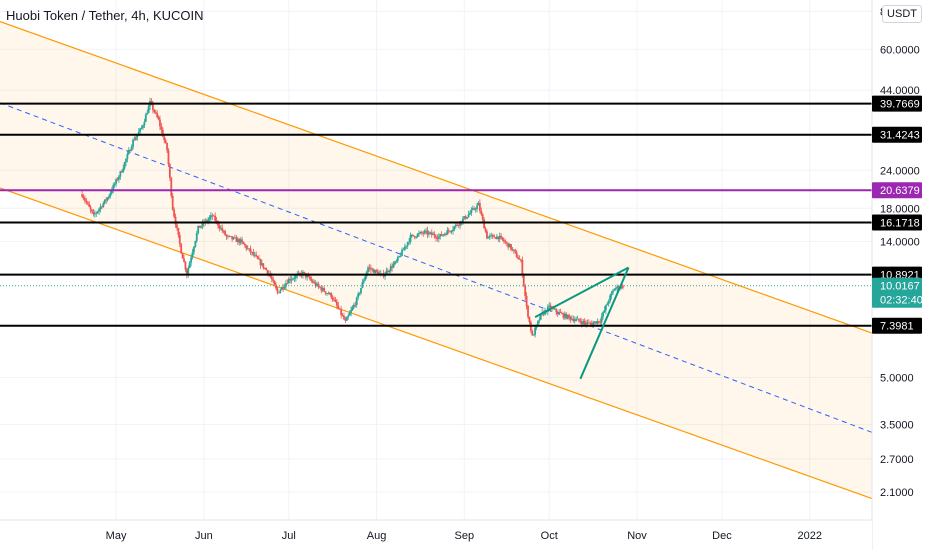 Image resolution: width=932 pixels, height=550 pixels. What do you see at coordinates (897, 460) in the screenshot?
I see `price-tick-label: 2.7000` at bounding box center [897, 460].